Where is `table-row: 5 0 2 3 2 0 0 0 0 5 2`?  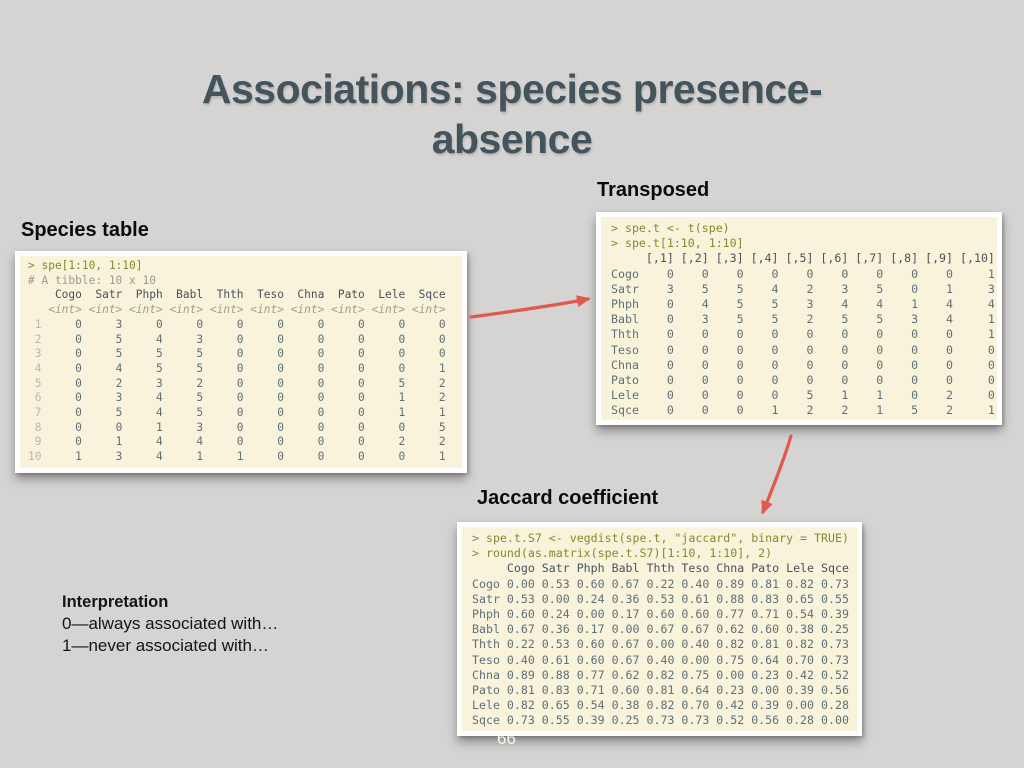 table-row: 5 0 2 3 2 0 0 0 0 5 2 is located at coordinates (237, 383).